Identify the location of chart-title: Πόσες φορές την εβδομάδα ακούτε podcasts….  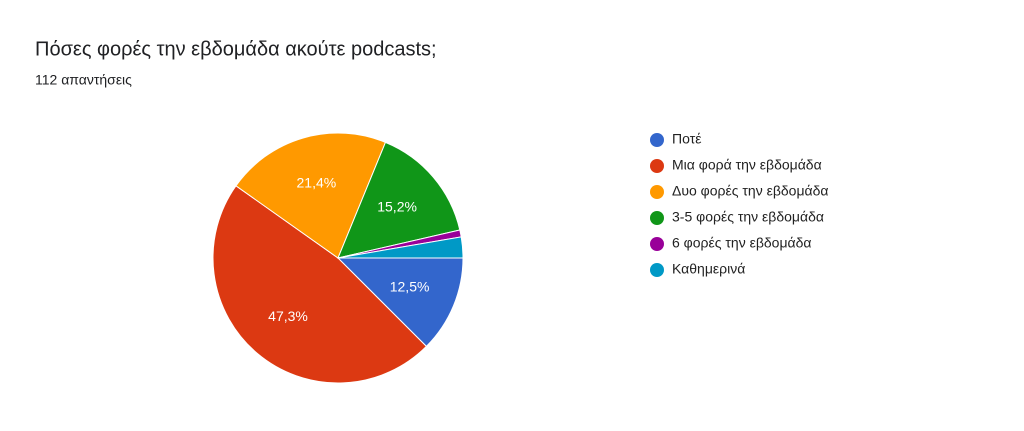
(236, 49).